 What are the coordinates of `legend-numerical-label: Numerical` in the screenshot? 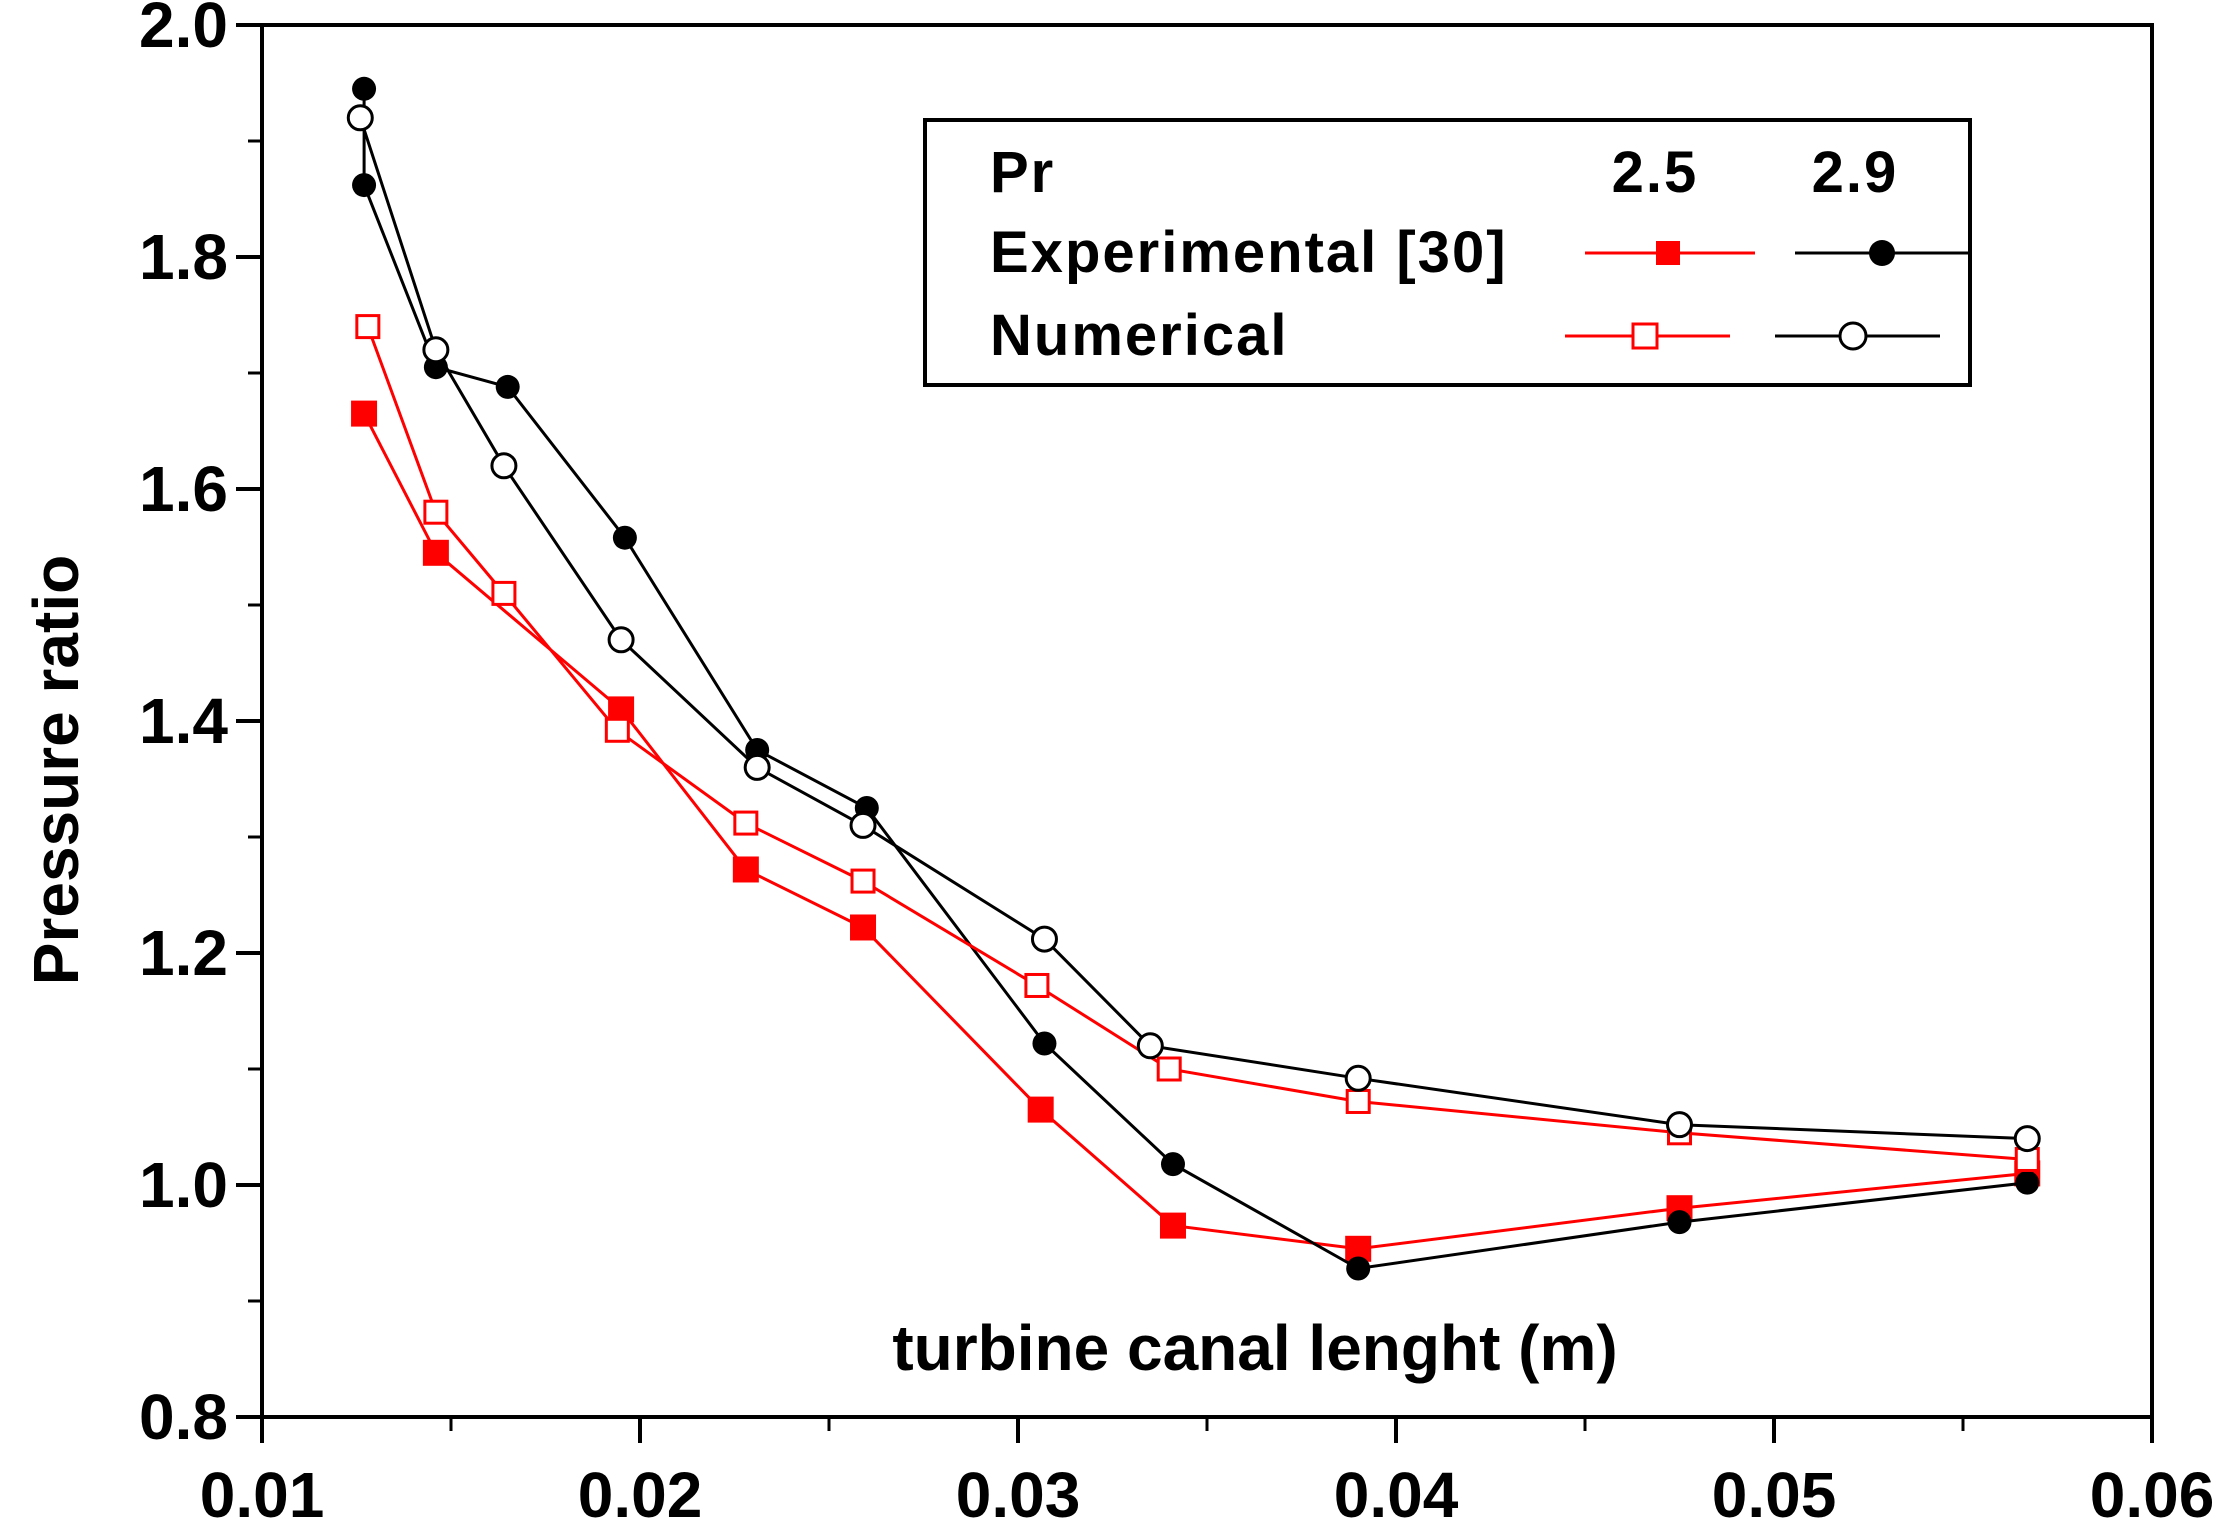 It's located at (1139, 335).